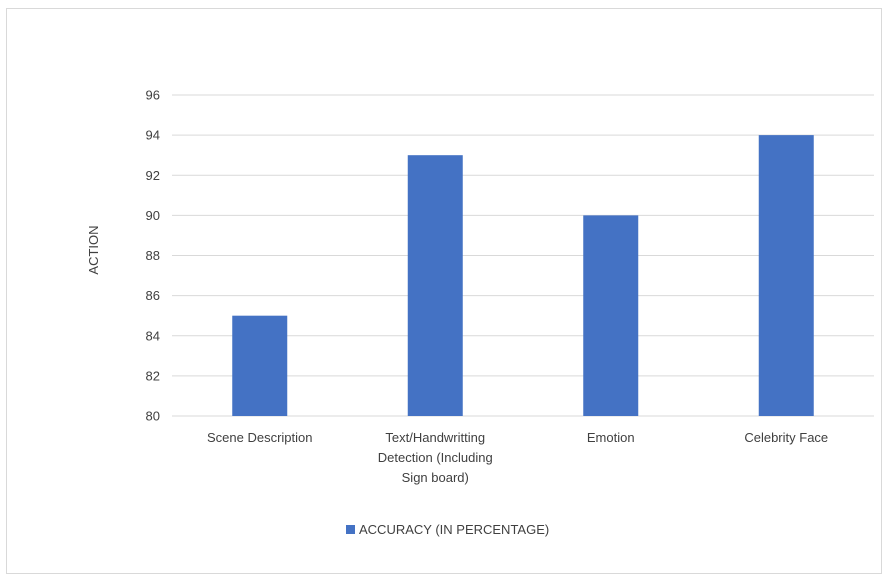  I want to click on x-tick-label-line: Emotion, so click(611, 437).